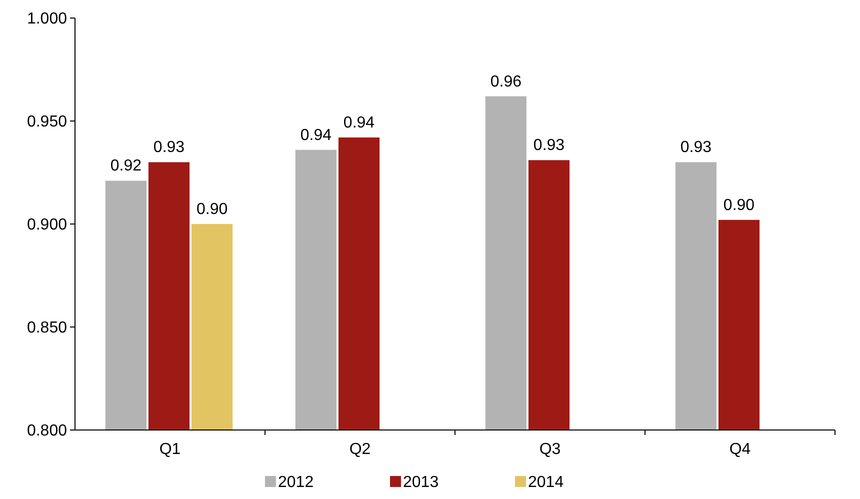 The image size is (860, 499). I want to click on y-tick-label: 0.950, so click(47, 122).